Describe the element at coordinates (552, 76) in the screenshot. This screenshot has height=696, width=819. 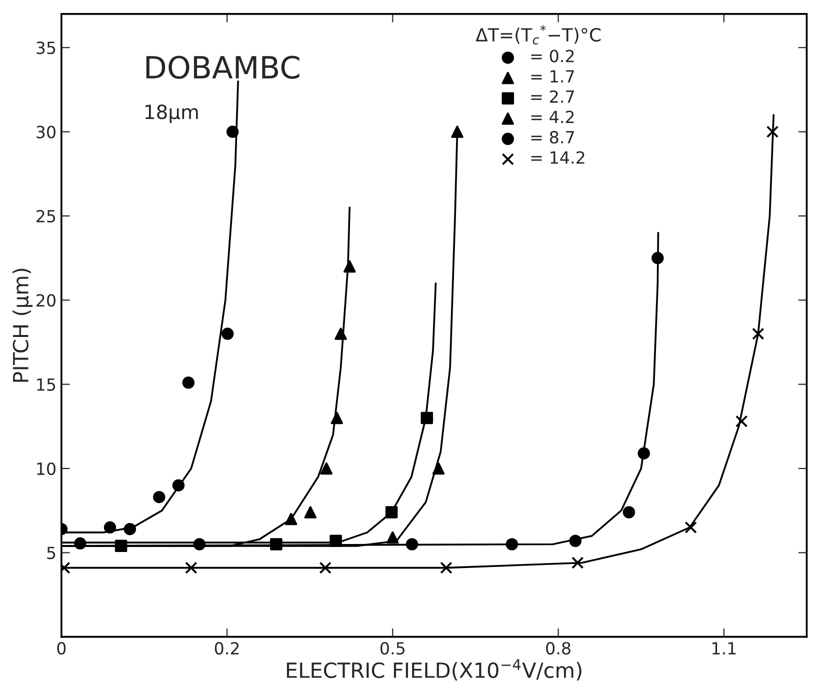
I see `legend-label: = 1.7` at that location.